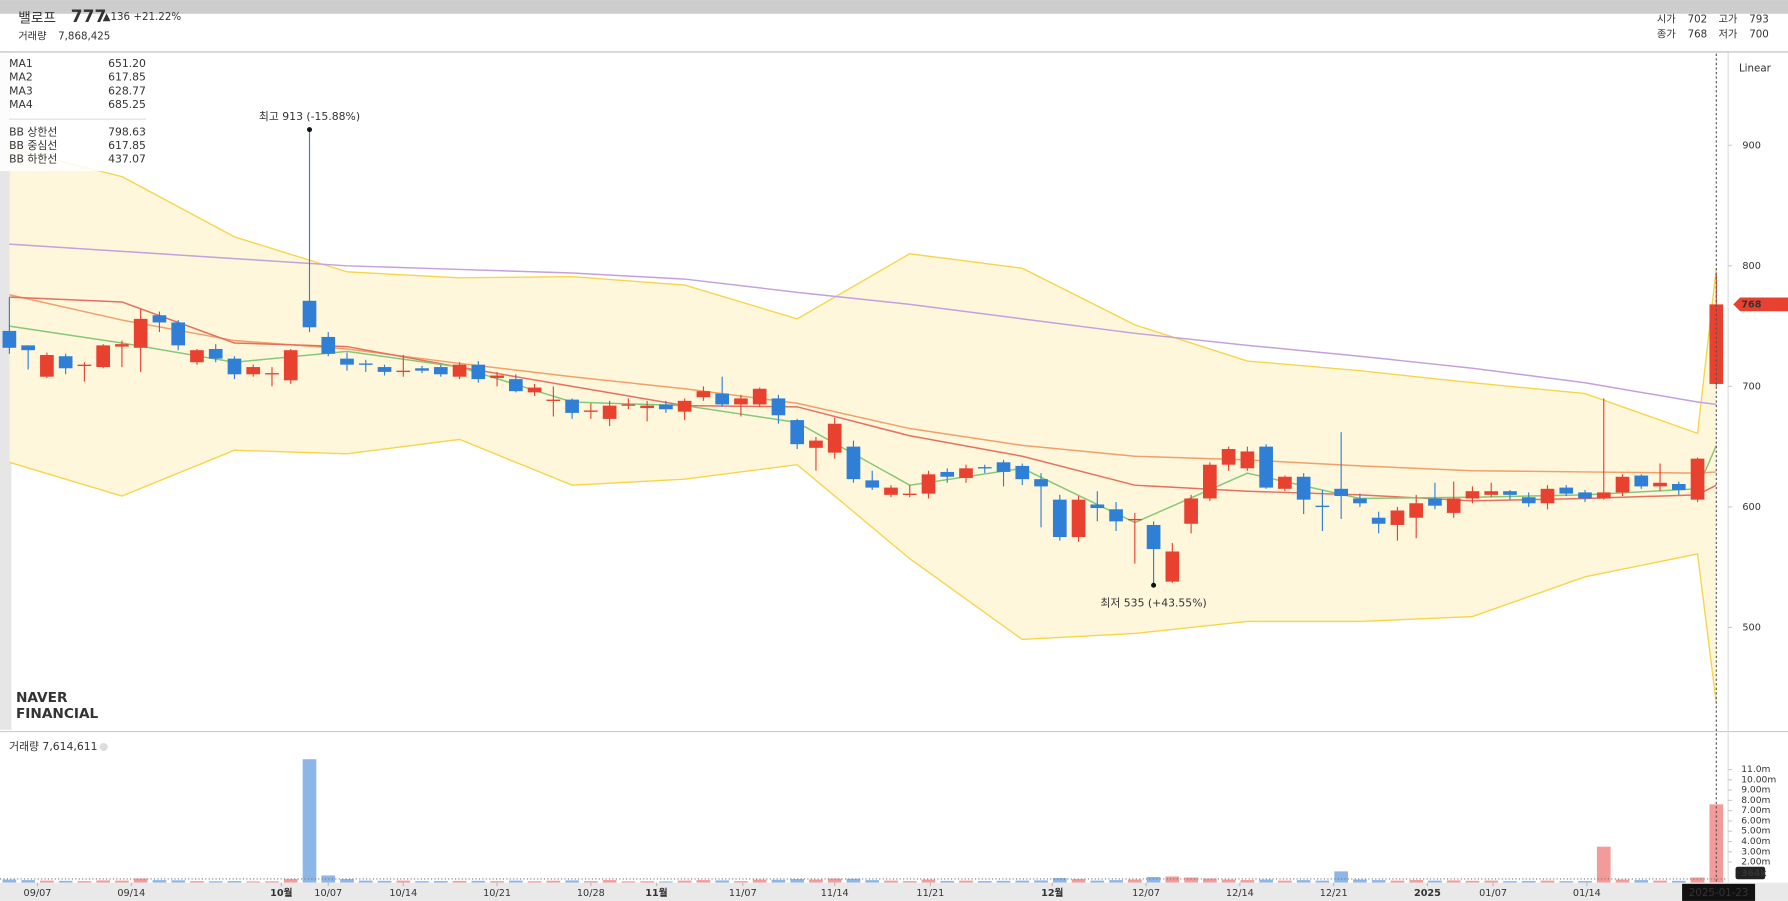 The width and height of the screenshot is (1788, 901). Describe the element at coordinates (1755, 801) in the screenshot. I see `volume-tick-label: 8.00m` at that location.